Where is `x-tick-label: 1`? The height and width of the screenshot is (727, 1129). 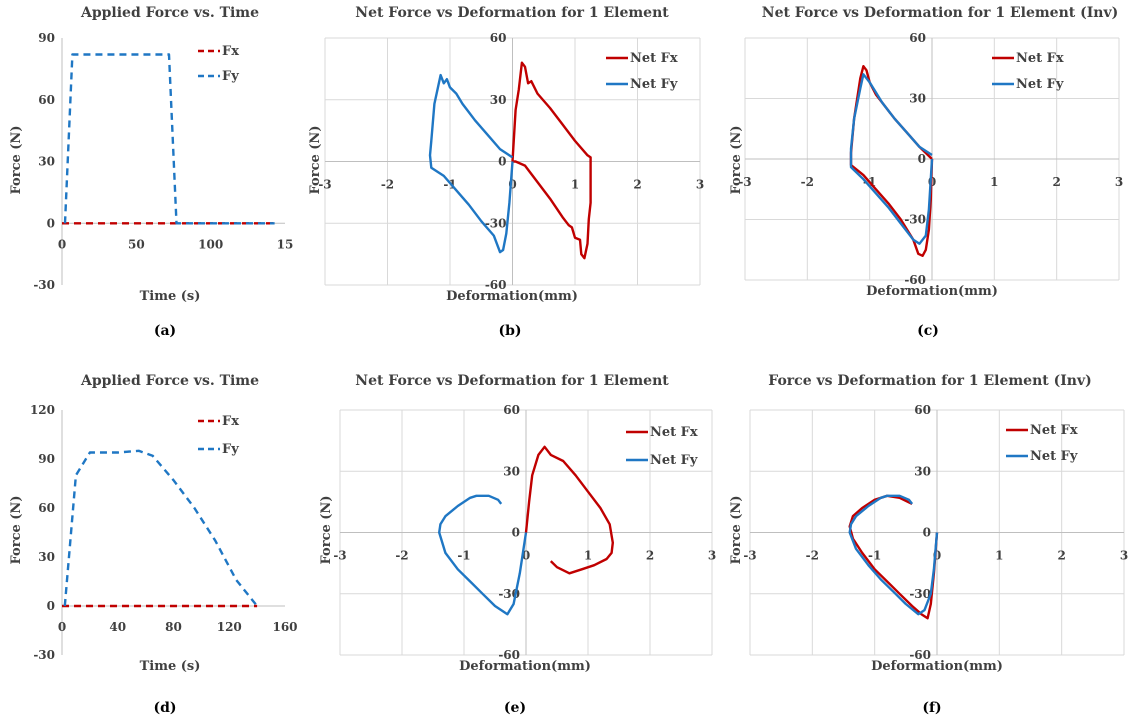
x-tick-label: 1 is located at coordinates (575, 185).